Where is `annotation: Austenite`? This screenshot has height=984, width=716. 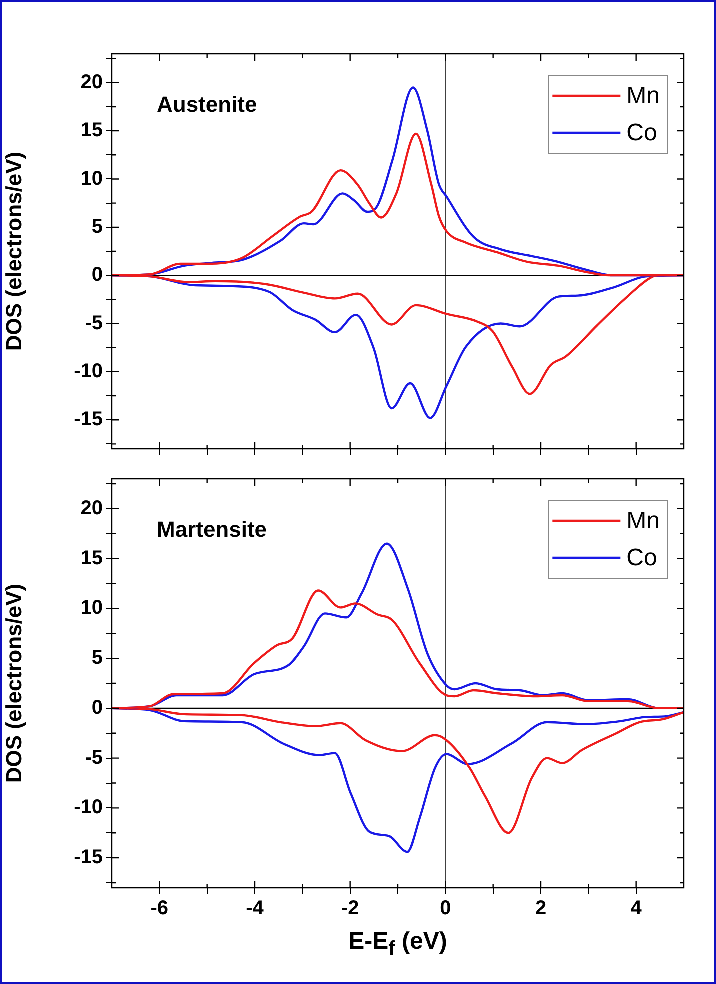
annotation: Austenite is located at coordinates (207, 105).